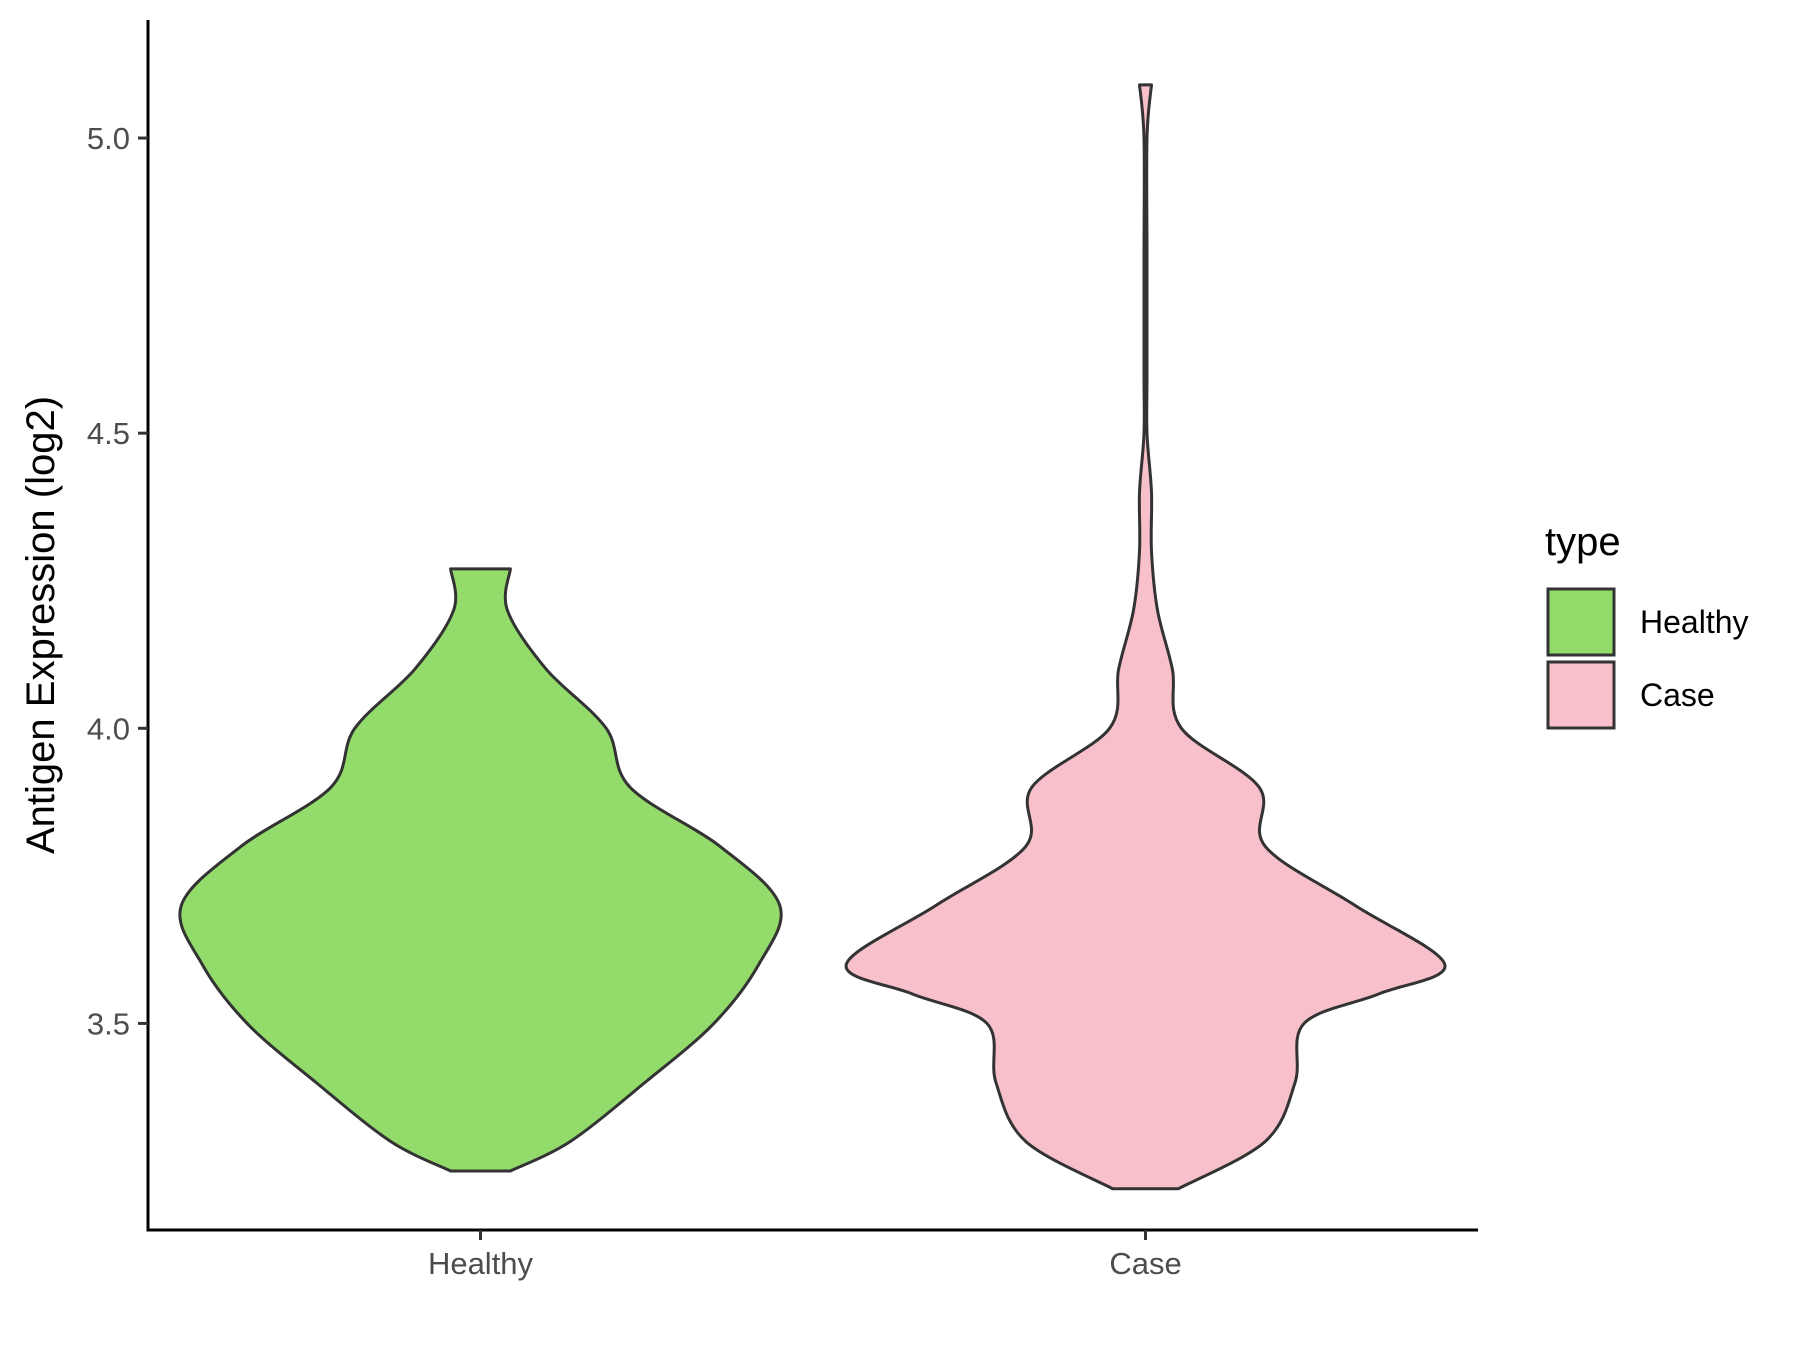  Describe the element at coordinates (1694, 622) in the screenshot. I see `legend-label: Healthy` at that location.